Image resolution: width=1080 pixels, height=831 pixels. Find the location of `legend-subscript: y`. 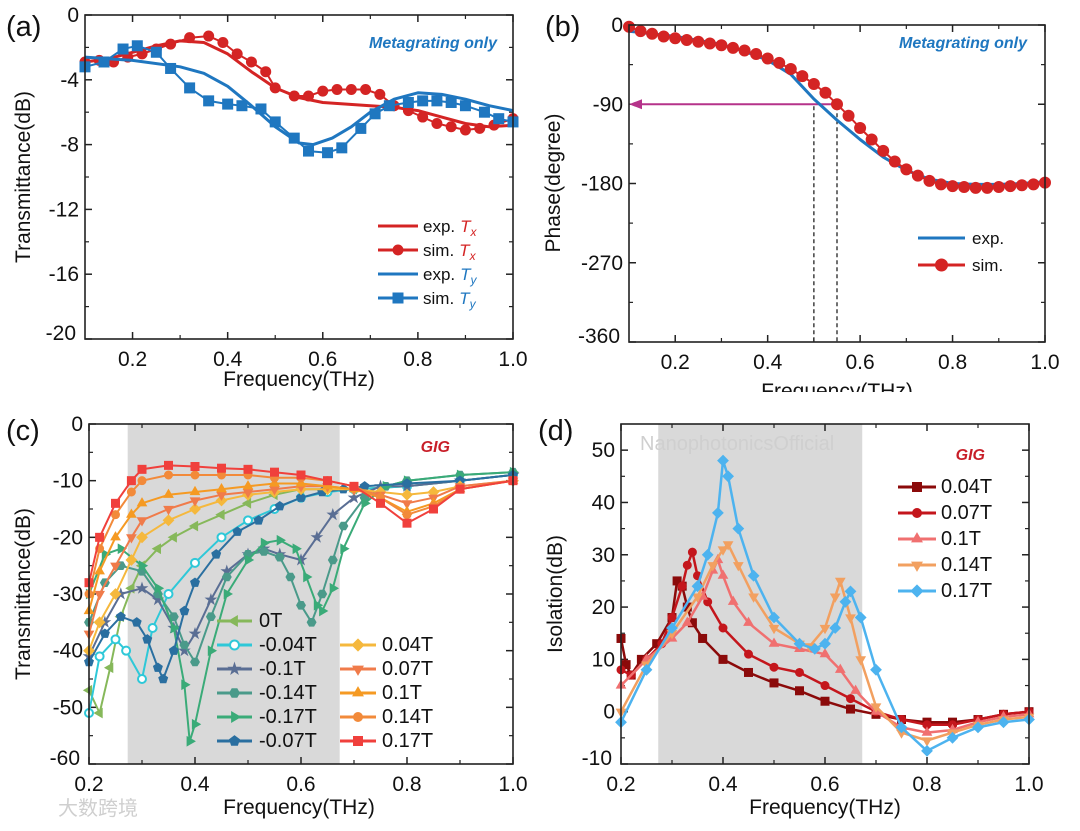

legend-subscript: y is located at coordinates (474, 280).